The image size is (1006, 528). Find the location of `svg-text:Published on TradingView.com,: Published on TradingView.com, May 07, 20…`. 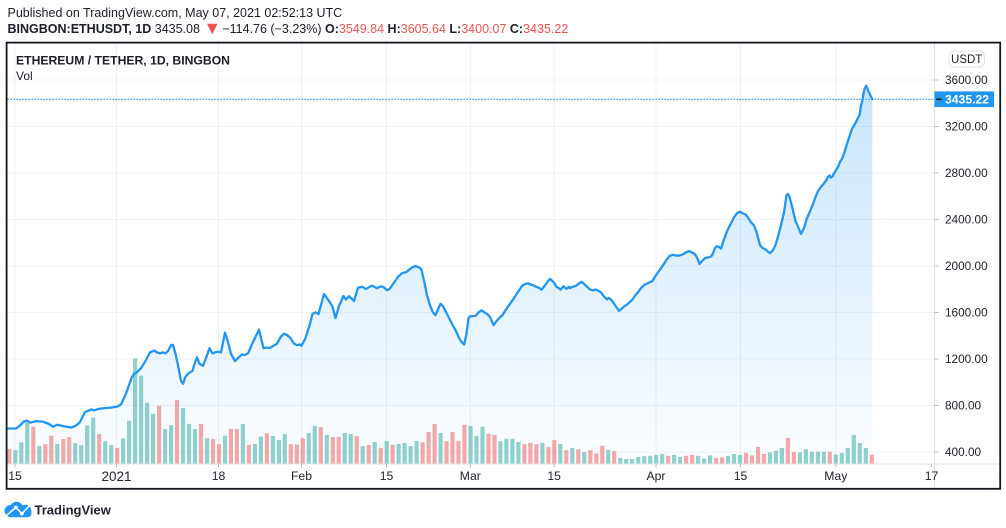

svg-text:Published on TradingView.com,: Published on TradingView.com, May 07, 20… is located at coordinates (175, 13).